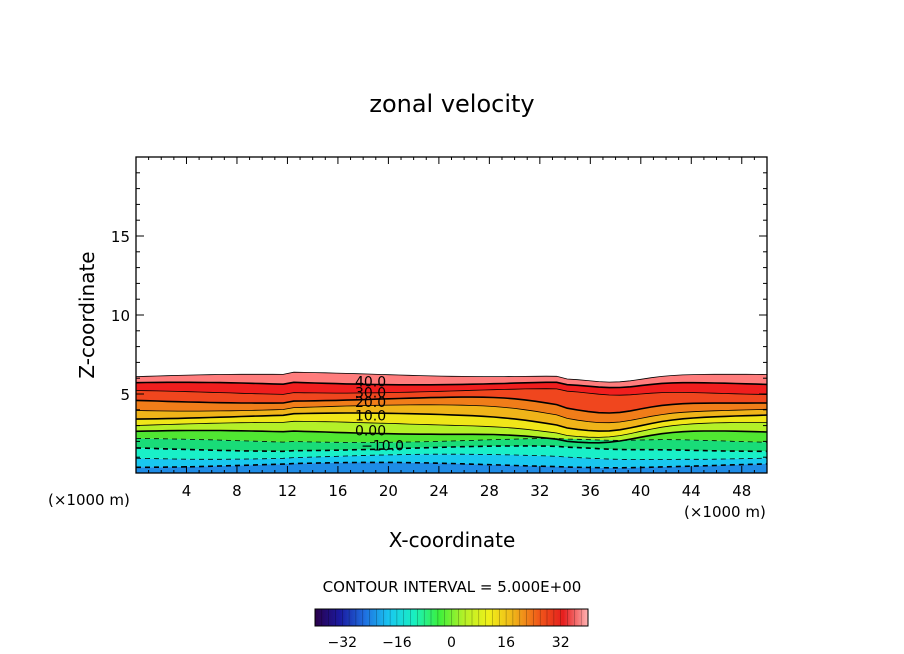 The width and height of the screenshot is (904, 654). I want to click on colorbar-tick-label: 16, so click(506, 643).